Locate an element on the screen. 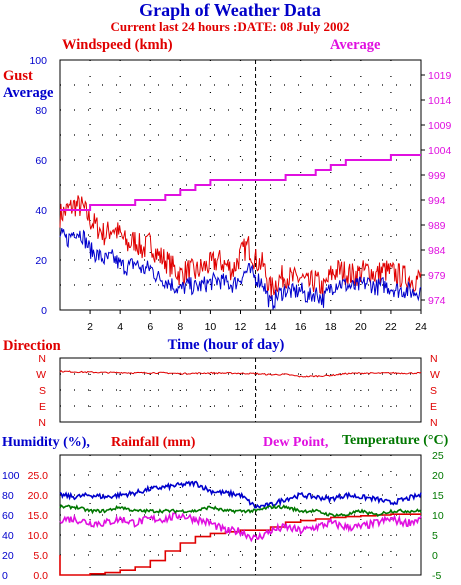 This screenshot has width=461, height=585. temperature-label: Temperature (°C) is located at coordinates (395, 440).